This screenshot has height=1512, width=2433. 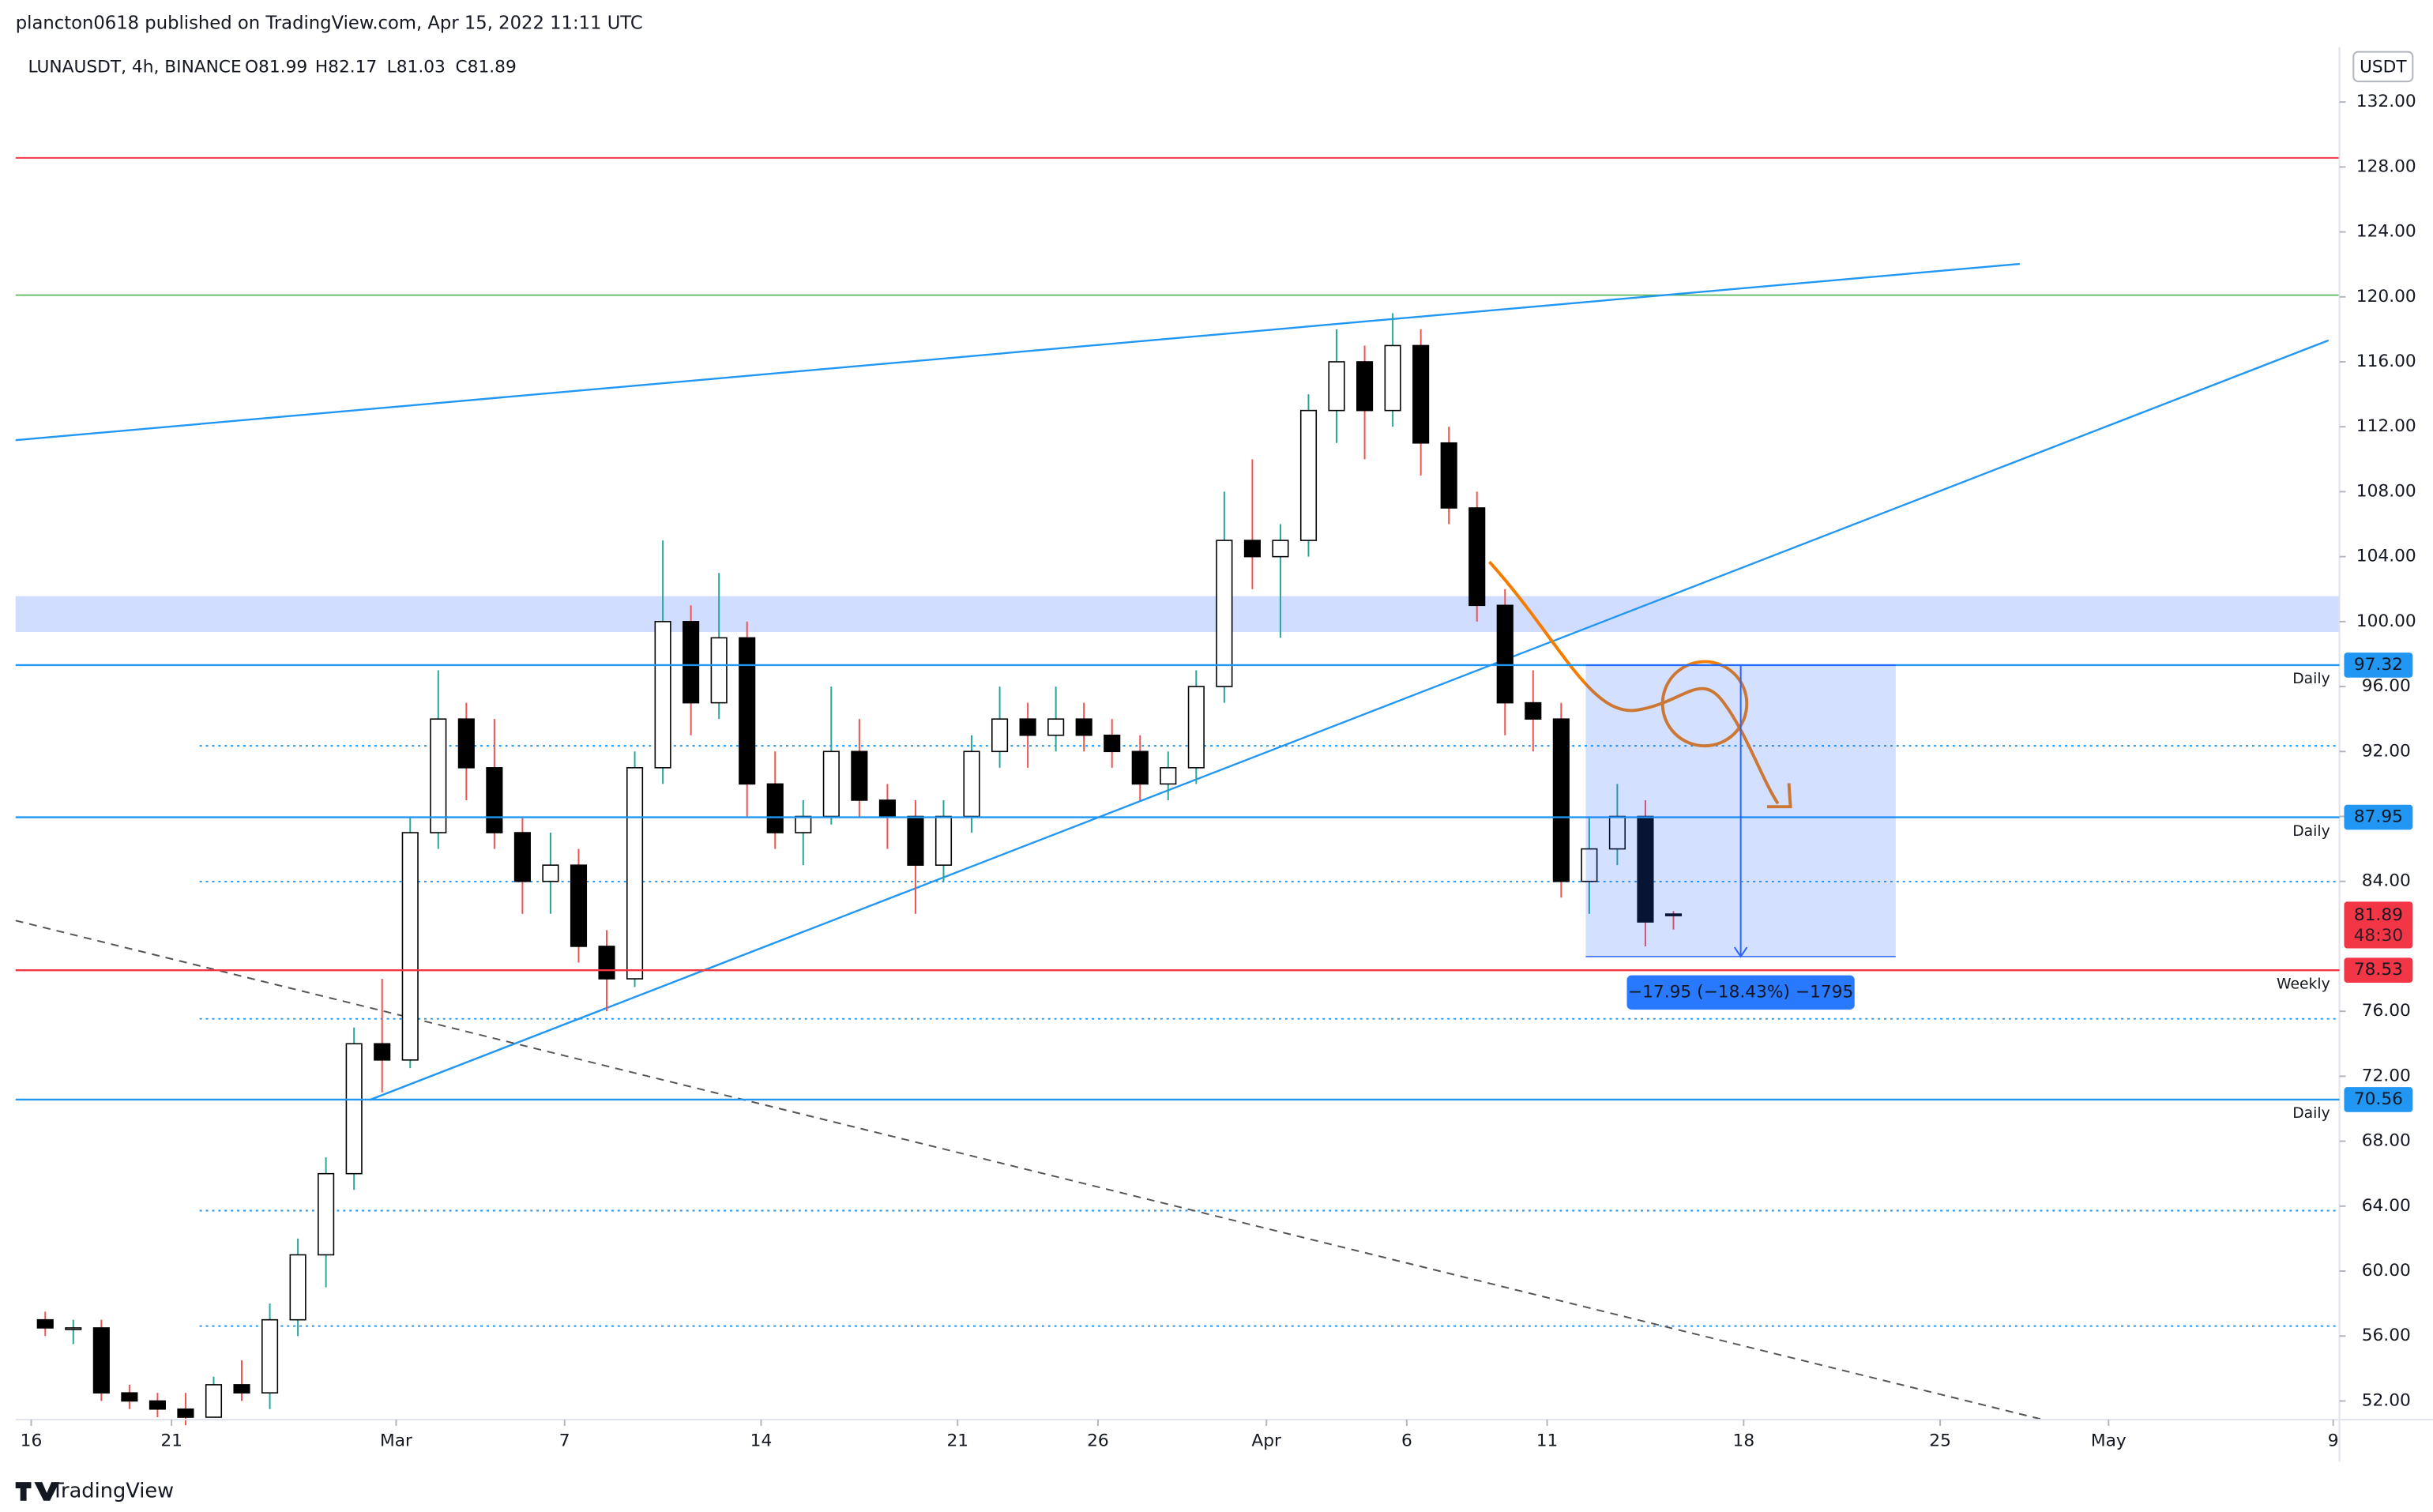 What do you see at coordinates (2378, 970) in the screenshot?
I see `level-tag-label: 78.53` at bounding box center [2378, 970].